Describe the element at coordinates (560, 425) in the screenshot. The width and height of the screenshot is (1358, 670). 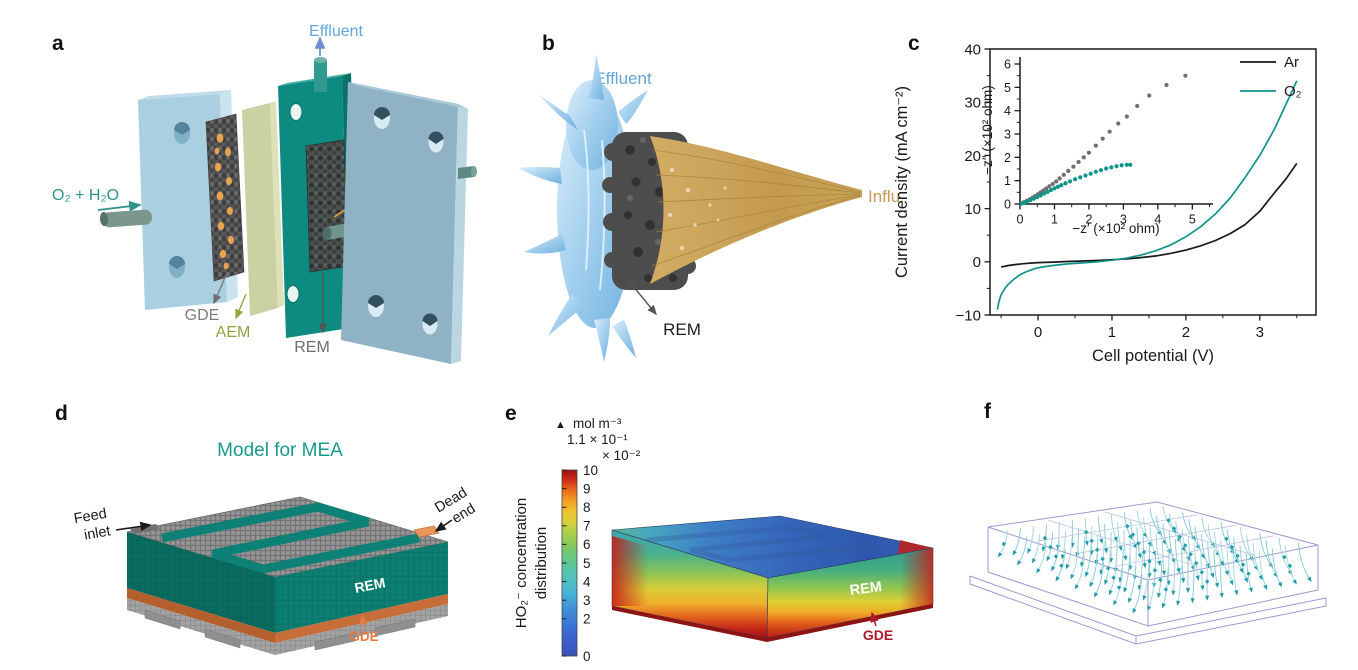
I see `colorbar-max-marker: ▲` at that location.